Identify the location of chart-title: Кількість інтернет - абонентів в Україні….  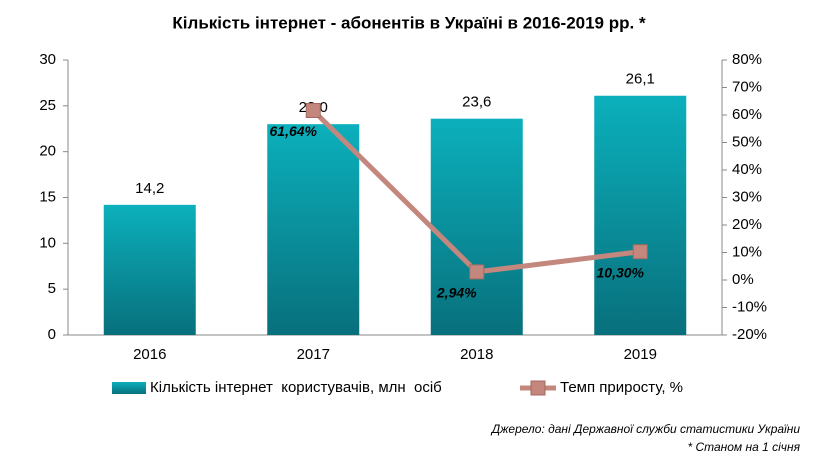
(409, 22).